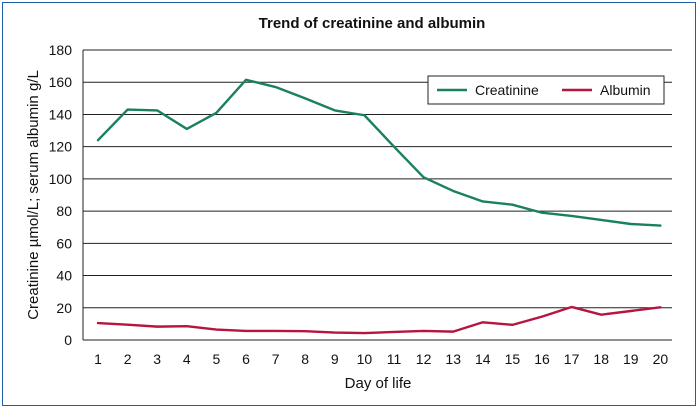 This screenshot has width=700, height=410. What do you see at coordinates (453, 359) in the screenshot?
I see `x-tick-label: 13` at bounding box center [453, 359].